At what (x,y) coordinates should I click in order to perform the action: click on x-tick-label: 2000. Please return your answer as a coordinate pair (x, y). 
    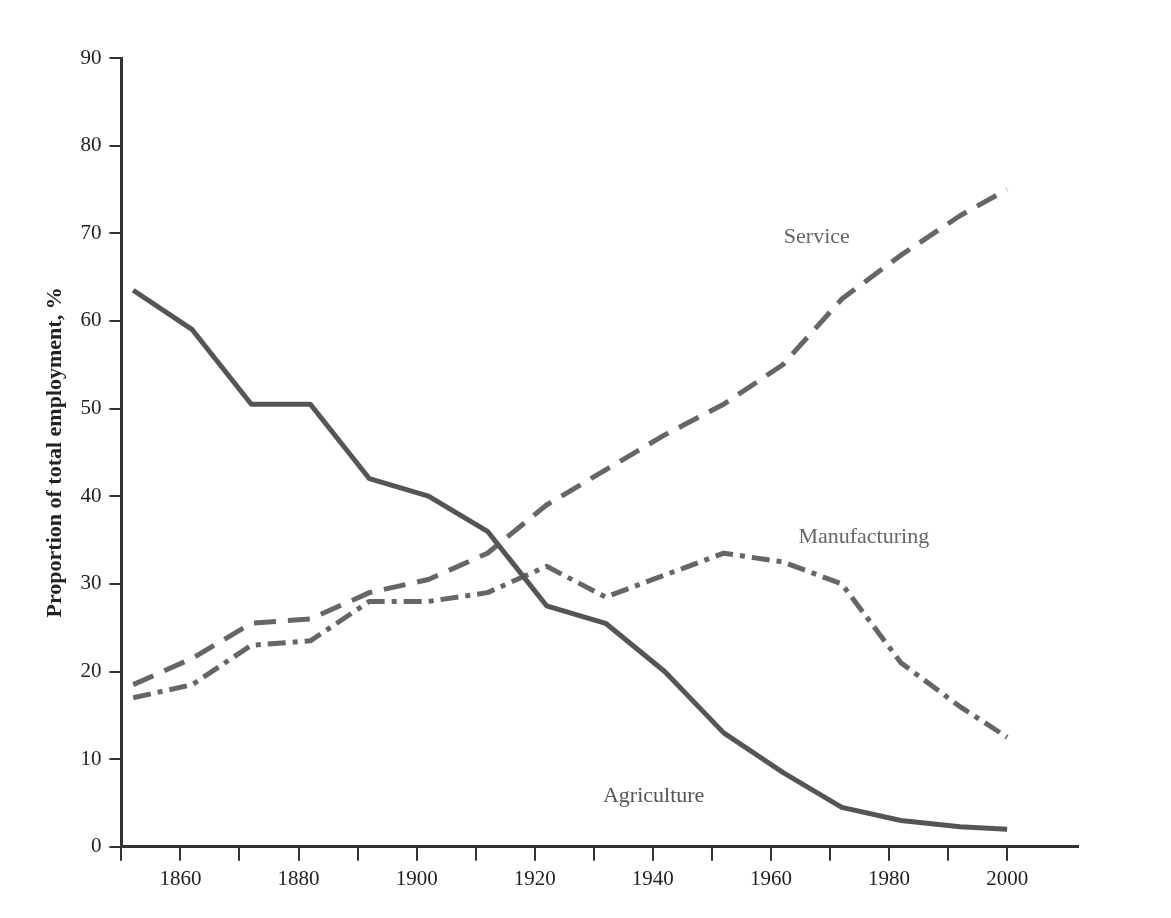
    Looking at the image, I should click on (1007, 877).